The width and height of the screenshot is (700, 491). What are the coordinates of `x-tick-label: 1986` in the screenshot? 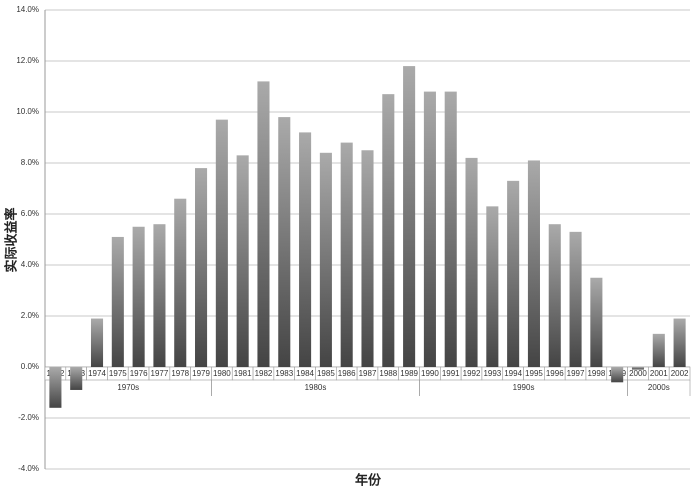 It's located at (347, 373).